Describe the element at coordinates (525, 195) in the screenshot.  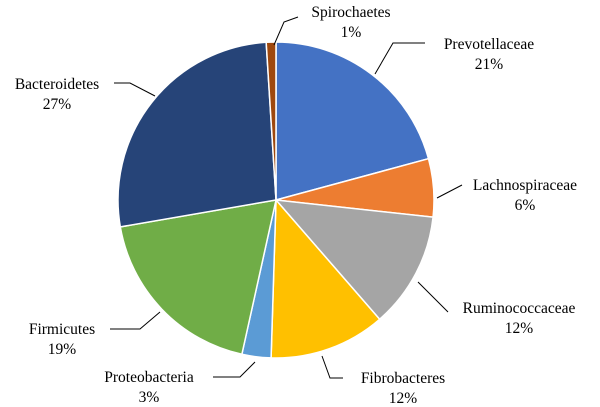
I see `label-lachnospiraceae: Lachnospiraceae 6%` at that location.